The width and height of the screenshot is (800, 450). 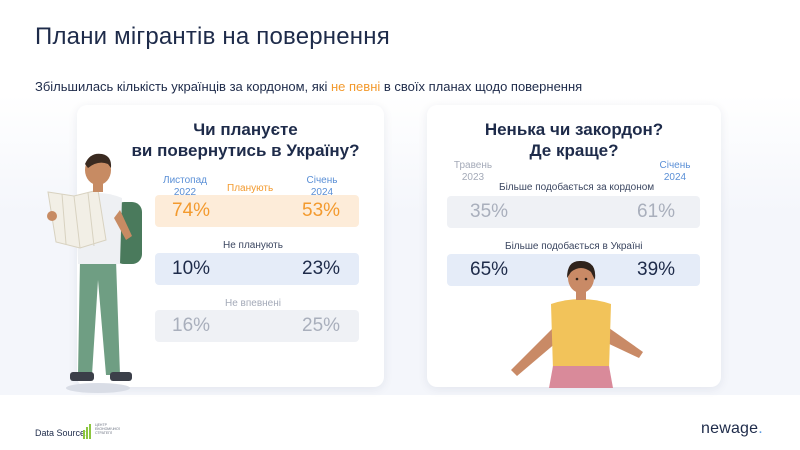 What do you see at coordinates (212, 36) in the screenshot?
I see `page-title: Плани мігрантів на повернення` at bounding box center [212, 36].